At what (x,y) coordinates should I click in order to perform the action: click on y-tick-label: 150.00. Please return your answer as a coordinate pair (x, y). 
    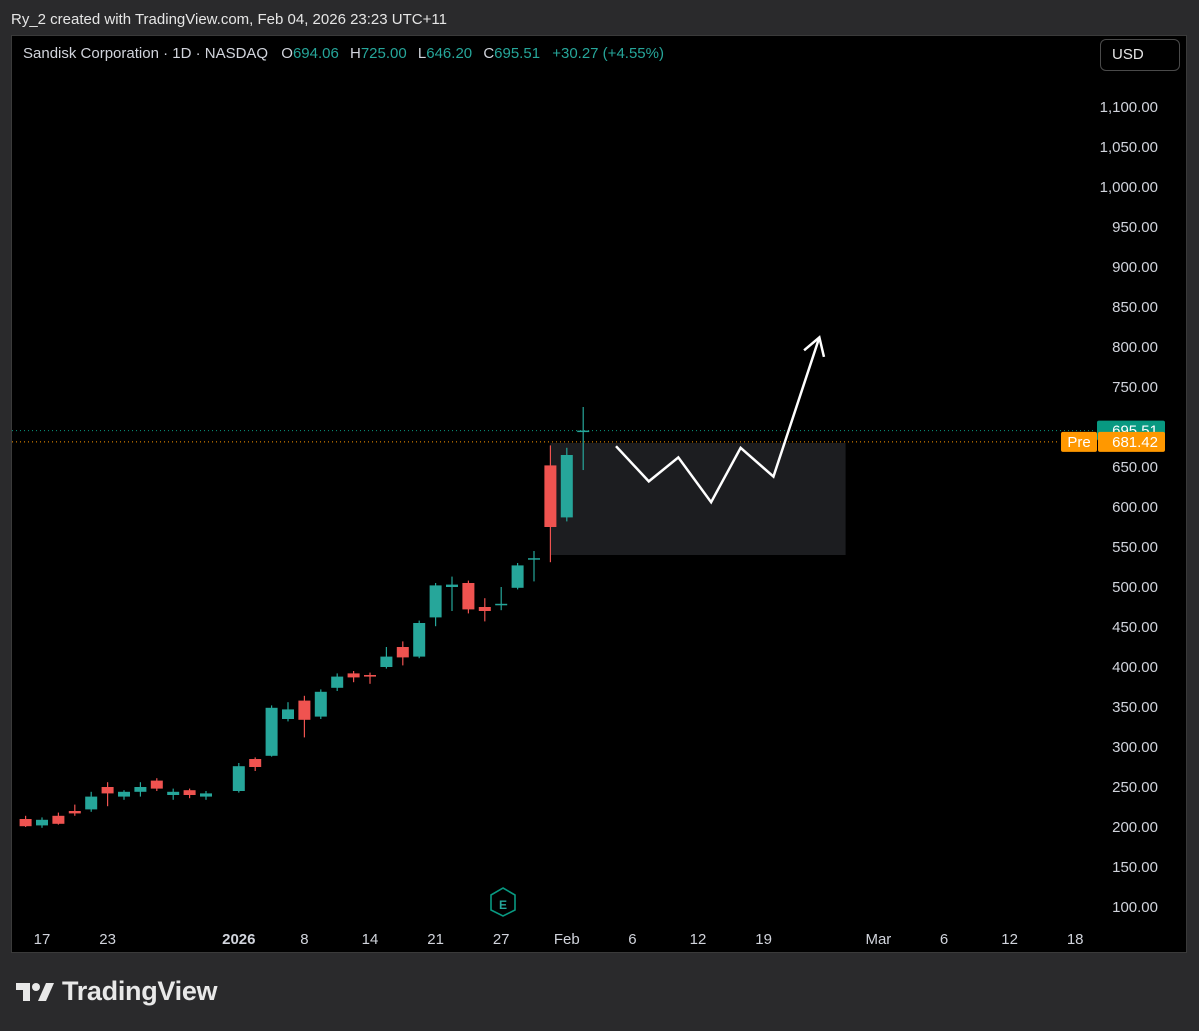
    Looking at the image, I should click on (1135, 867).